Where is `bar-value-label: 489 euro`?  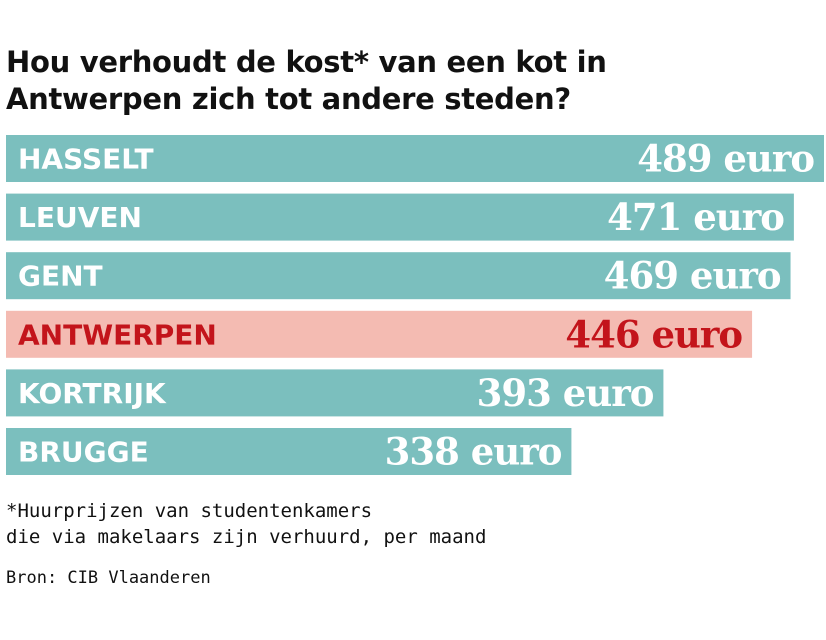 bar-value-label: 489 euro is located at coordinates (725, 159).